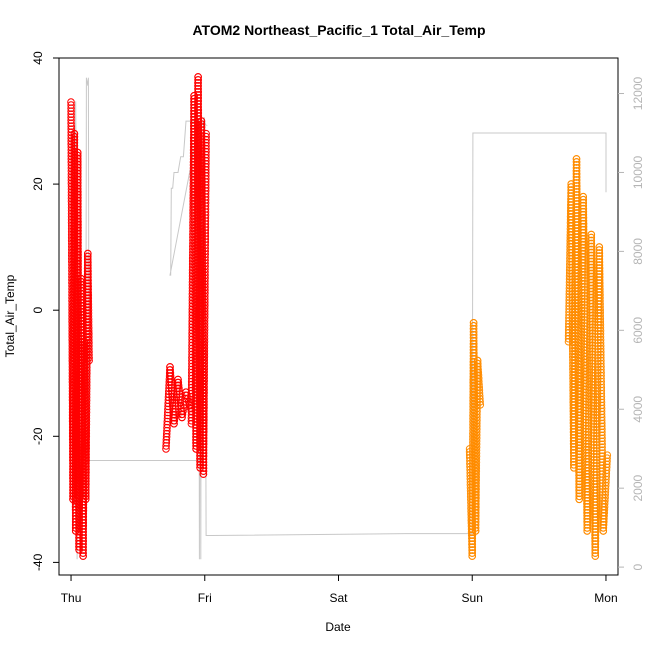 The height and width of the screenshot is (650, 650). I want to click on x-axis: Thu Fri Sat Sun Mon, so click(339, 589).